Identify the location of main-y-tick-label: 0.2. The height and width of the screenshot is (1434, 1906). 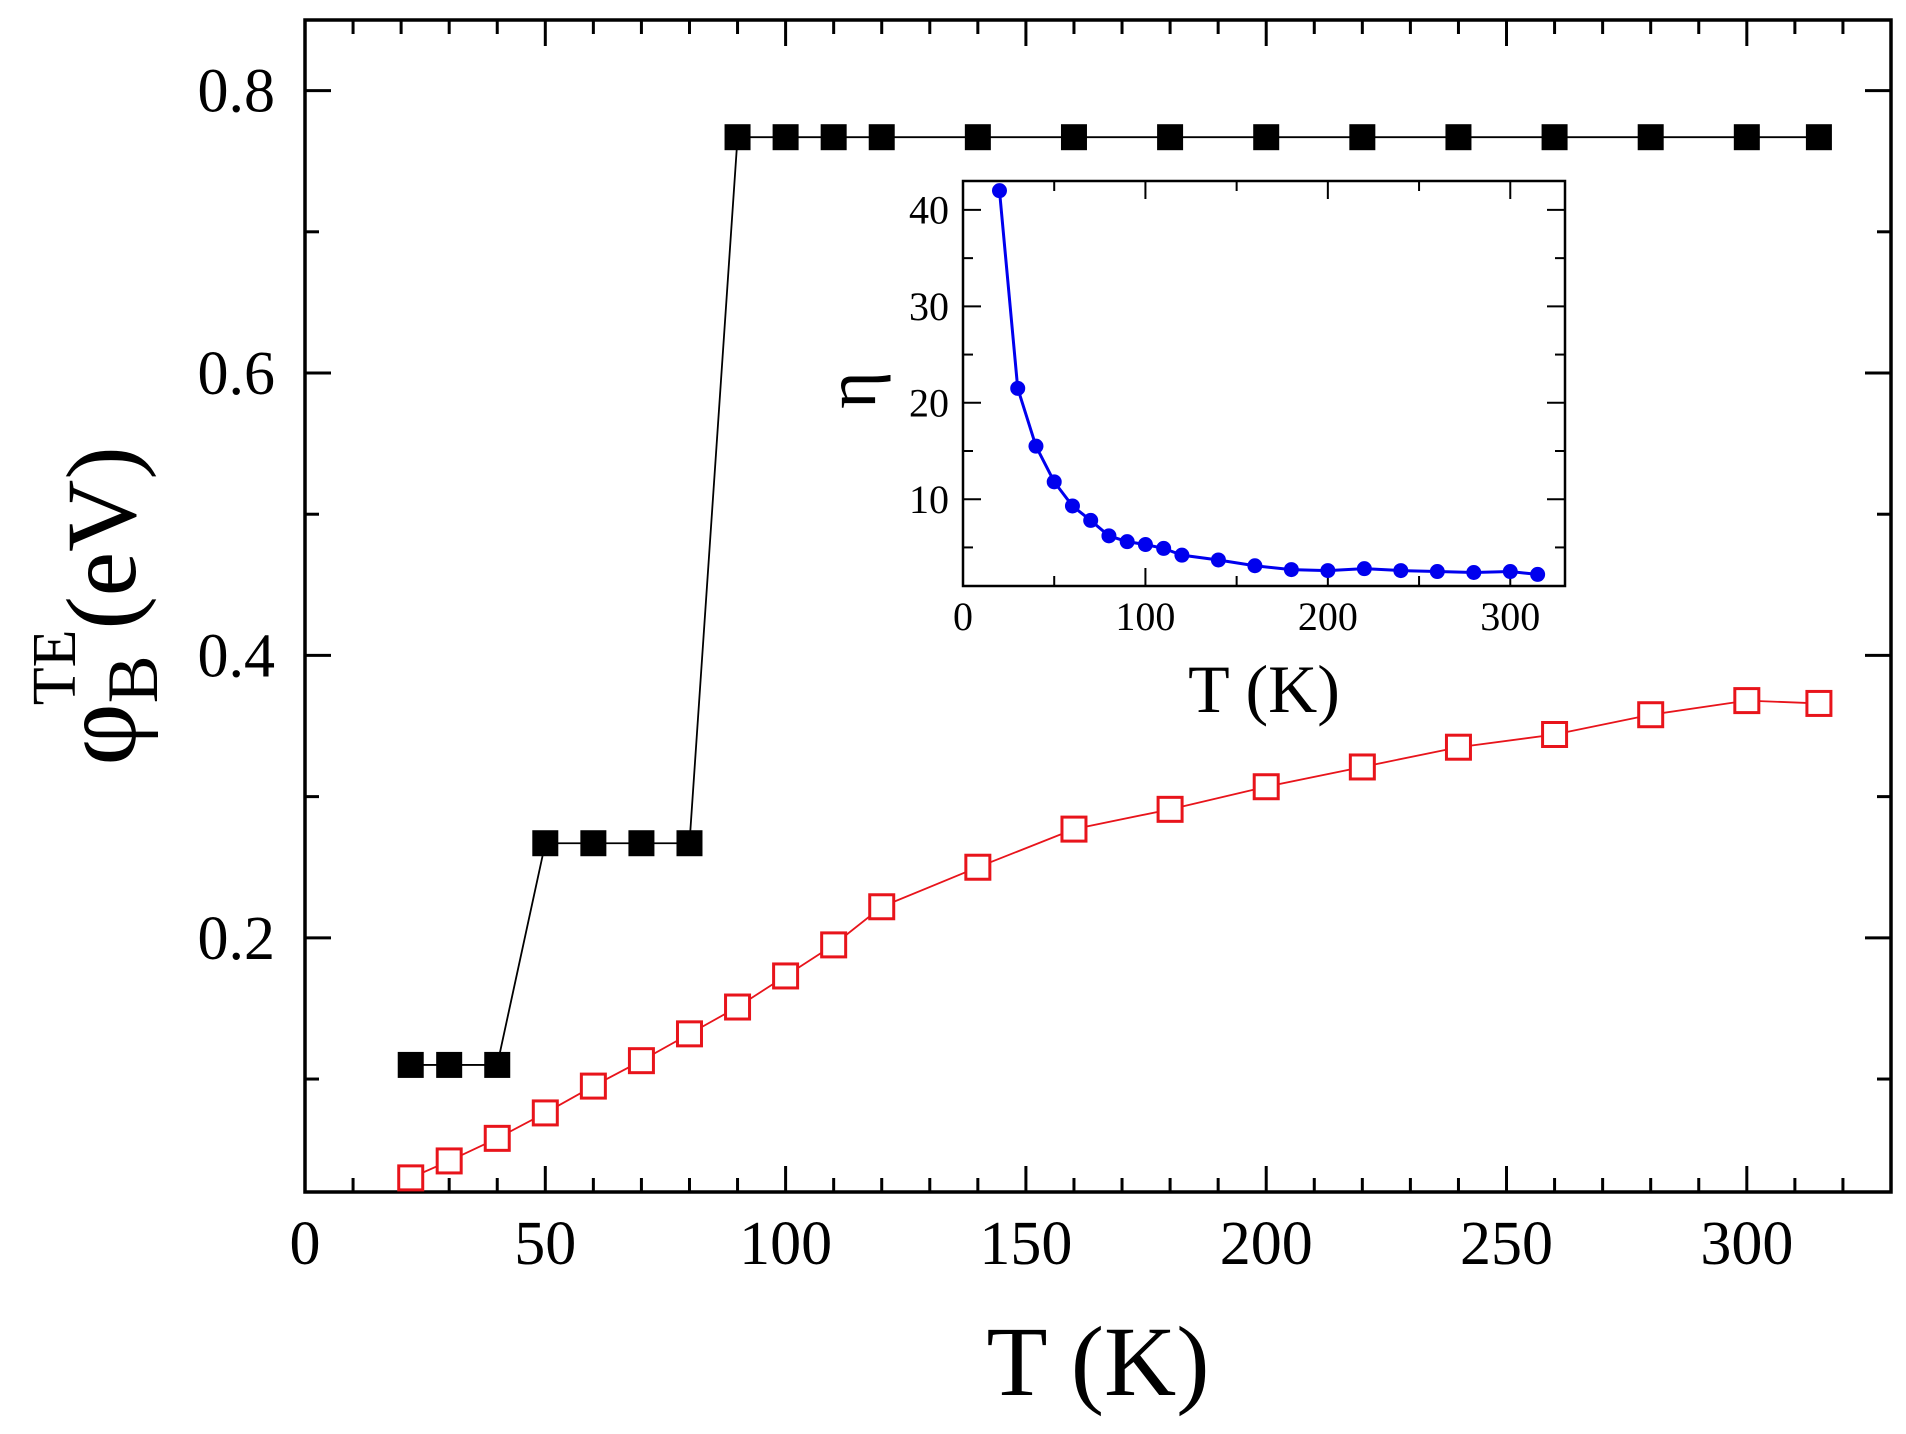
(237, 939).